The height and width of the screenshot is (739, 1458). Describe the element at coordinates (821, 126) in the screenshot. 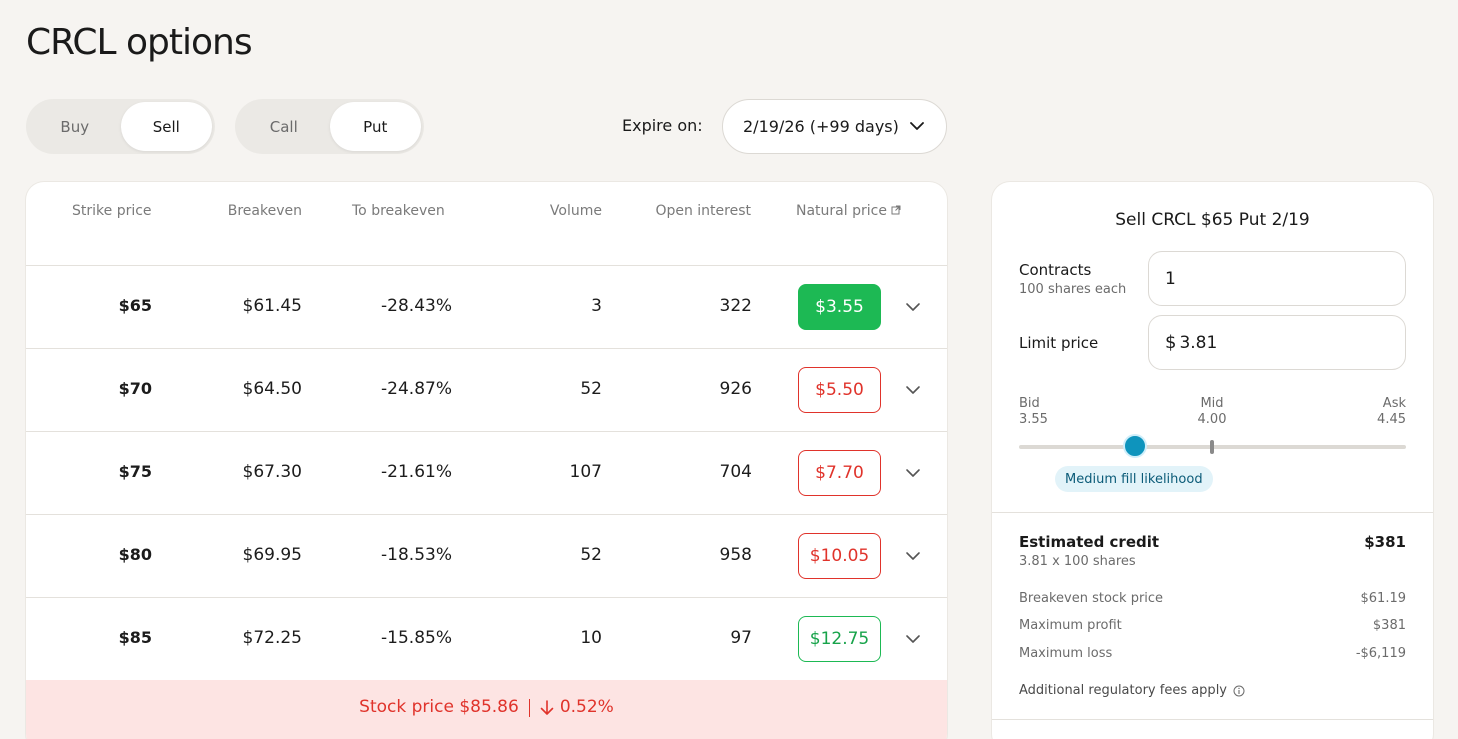

I see `expiration-value: 2/19/26 (+99 days)` at that location.